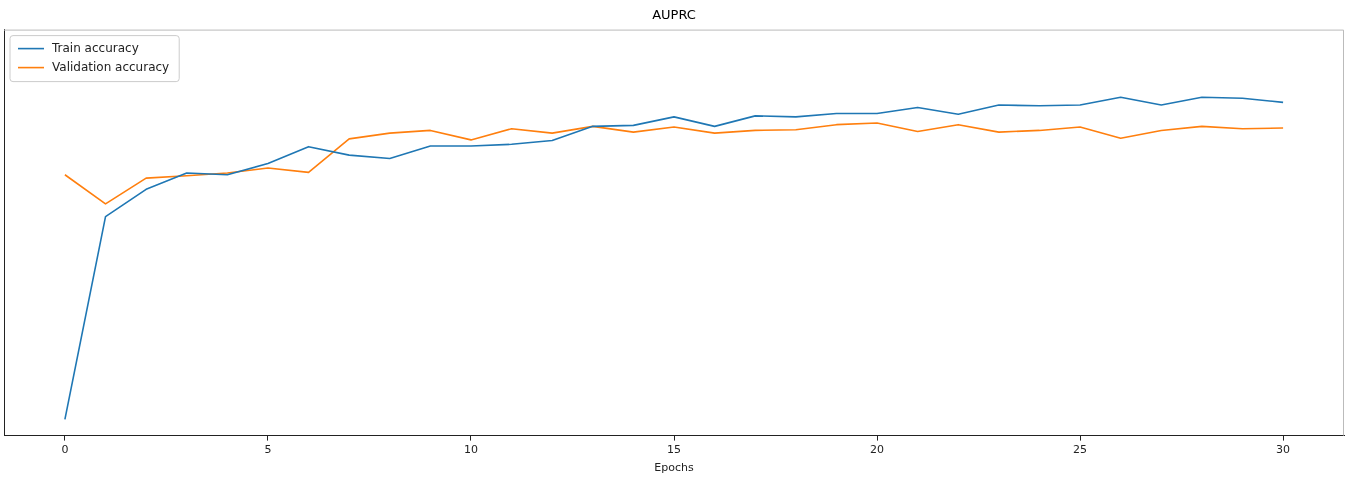  I want to click on legend-label: Validation accuracy, so click(111, 66).